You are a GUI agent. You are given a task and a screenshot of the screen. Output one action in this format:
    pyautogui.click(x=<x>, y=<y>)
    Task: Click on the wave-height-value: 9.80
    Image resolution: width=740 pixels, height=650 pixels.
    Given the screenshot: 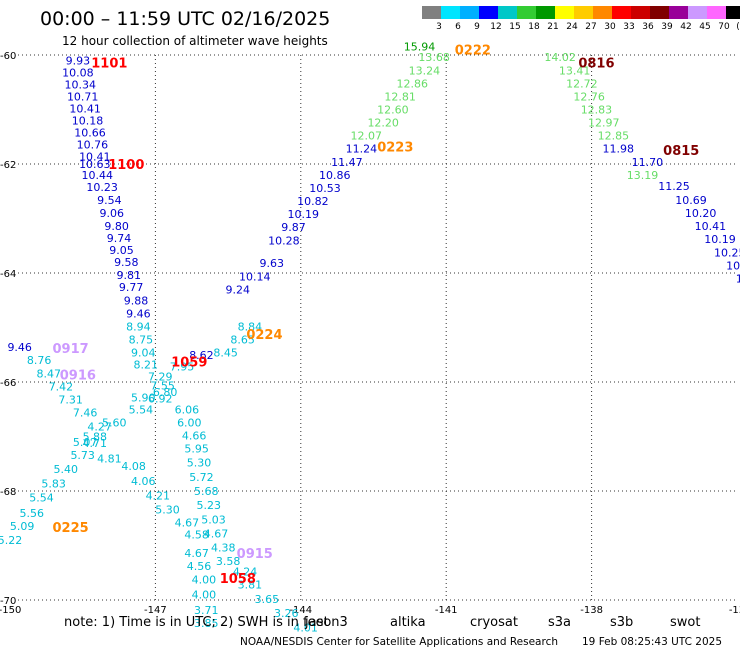 What is the action you would take?
    pyautogui.click(x=116, y=226)
    